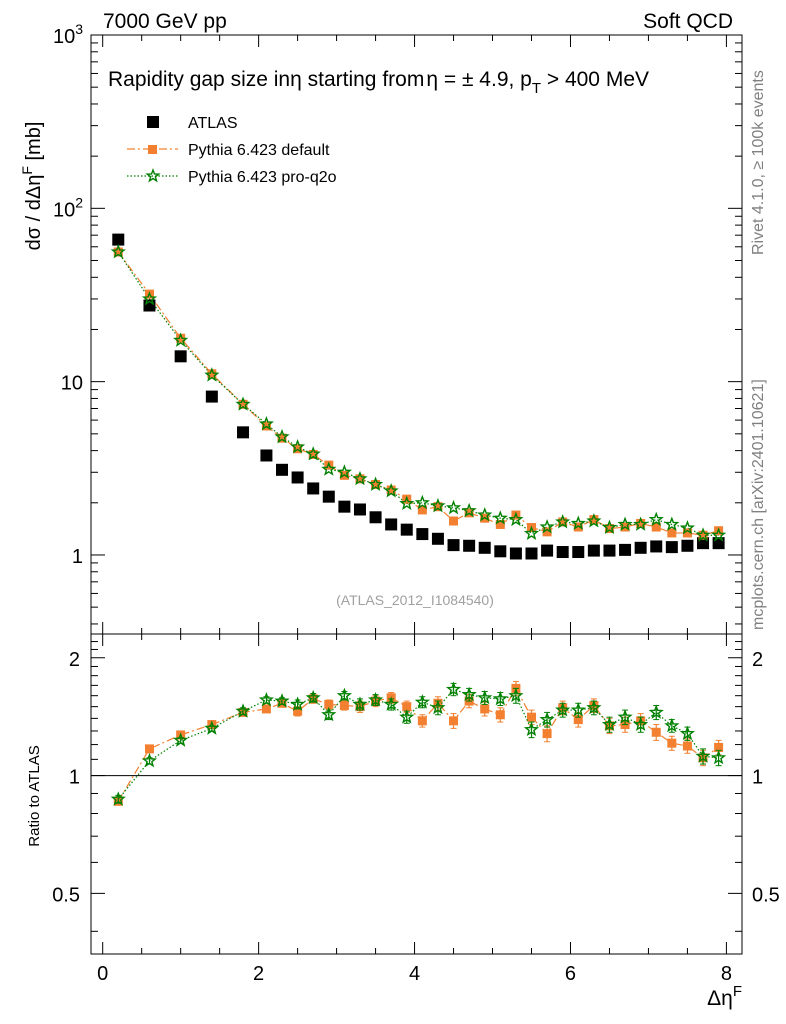  What do you see at coordinates (74, 660) in the screenshot?
I see `ratio-y-tick-label: 2` at bounding box center [74, 660].